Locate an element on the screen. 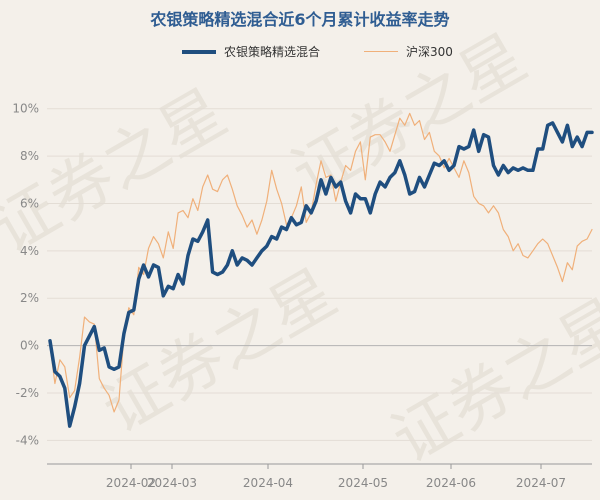  watermark-text: 证券之星 is located at coordinates (490, 382).